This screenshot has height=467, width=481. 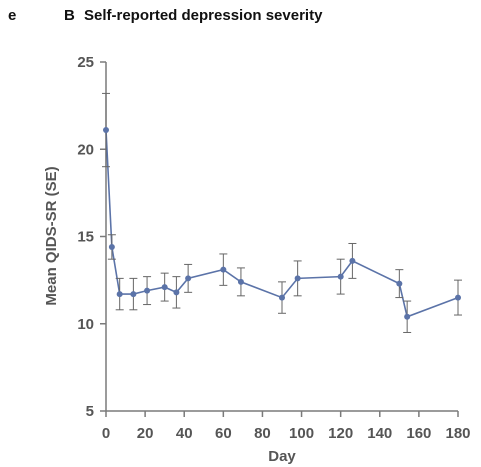 I want to click on panel-letter: e, so click(x=12, y=15).